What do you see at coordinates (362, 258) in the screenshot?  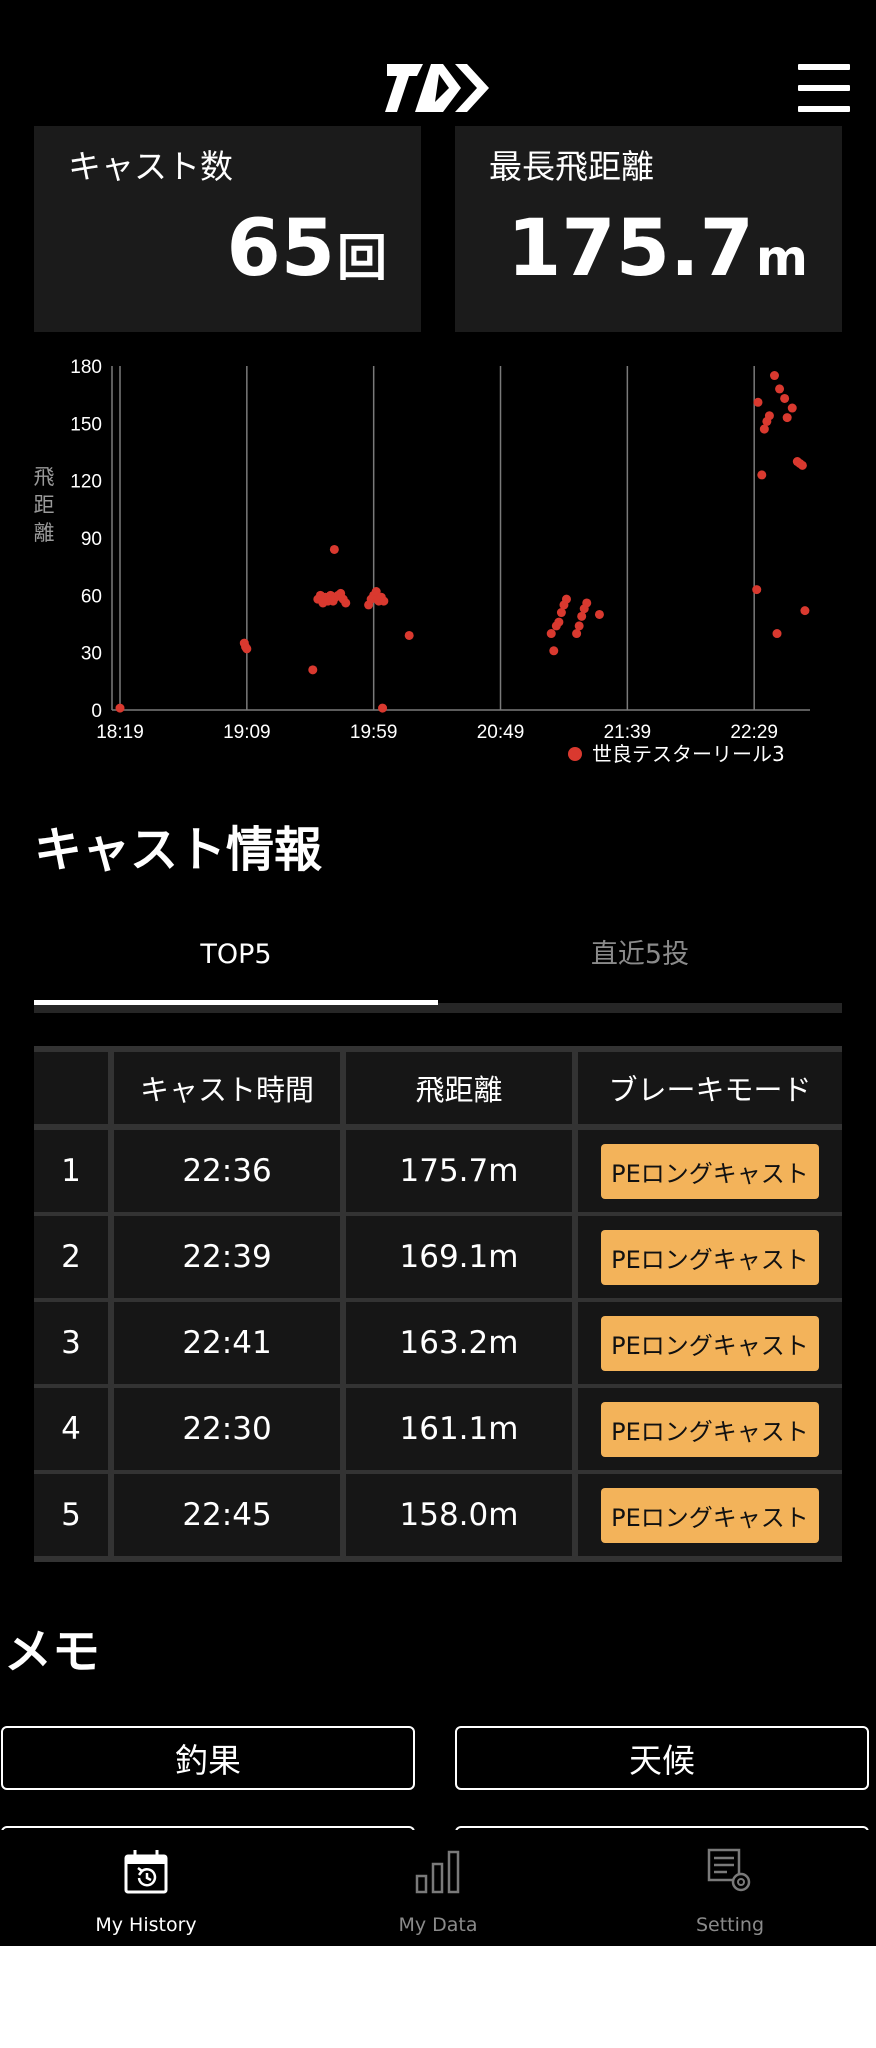 I see `cast-count-unit: 回` at bounding box center [362, 258].